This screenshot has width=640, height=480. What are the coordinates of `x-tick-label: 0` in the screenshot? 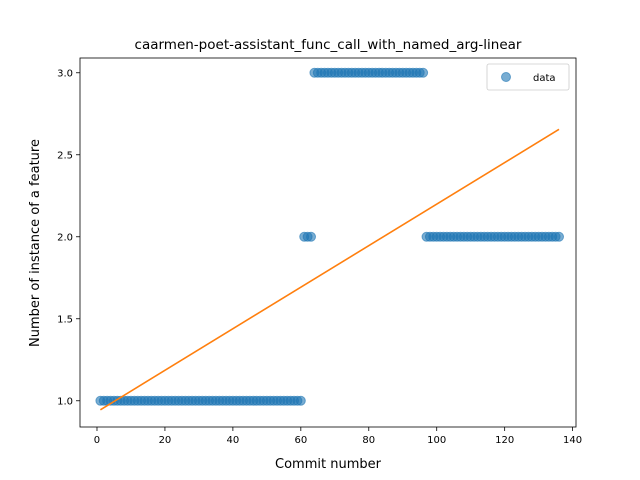 It's located at (97, 440).